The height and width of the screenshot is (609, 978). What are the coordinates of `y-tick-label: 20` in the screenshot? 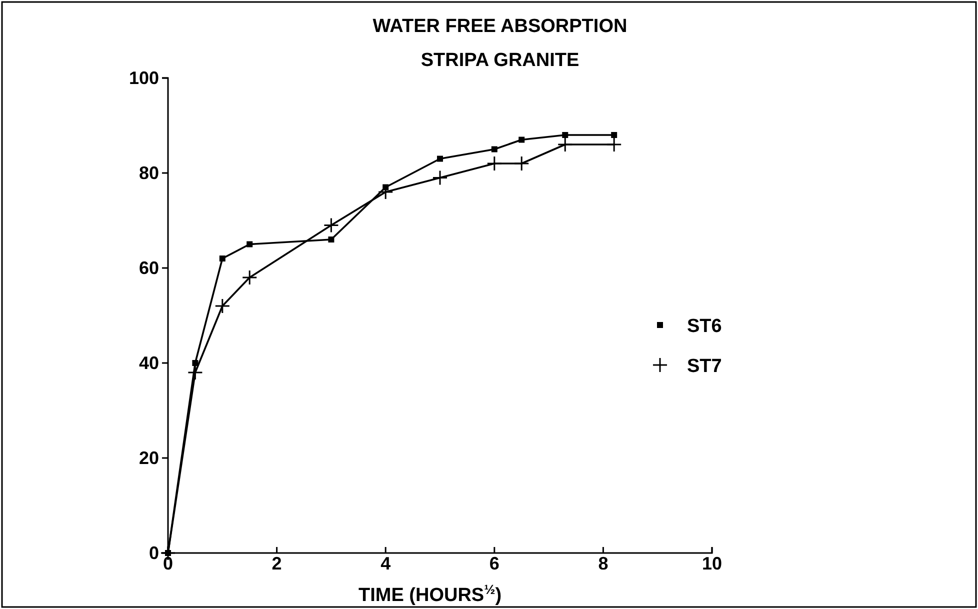 It's located at (148, 458).